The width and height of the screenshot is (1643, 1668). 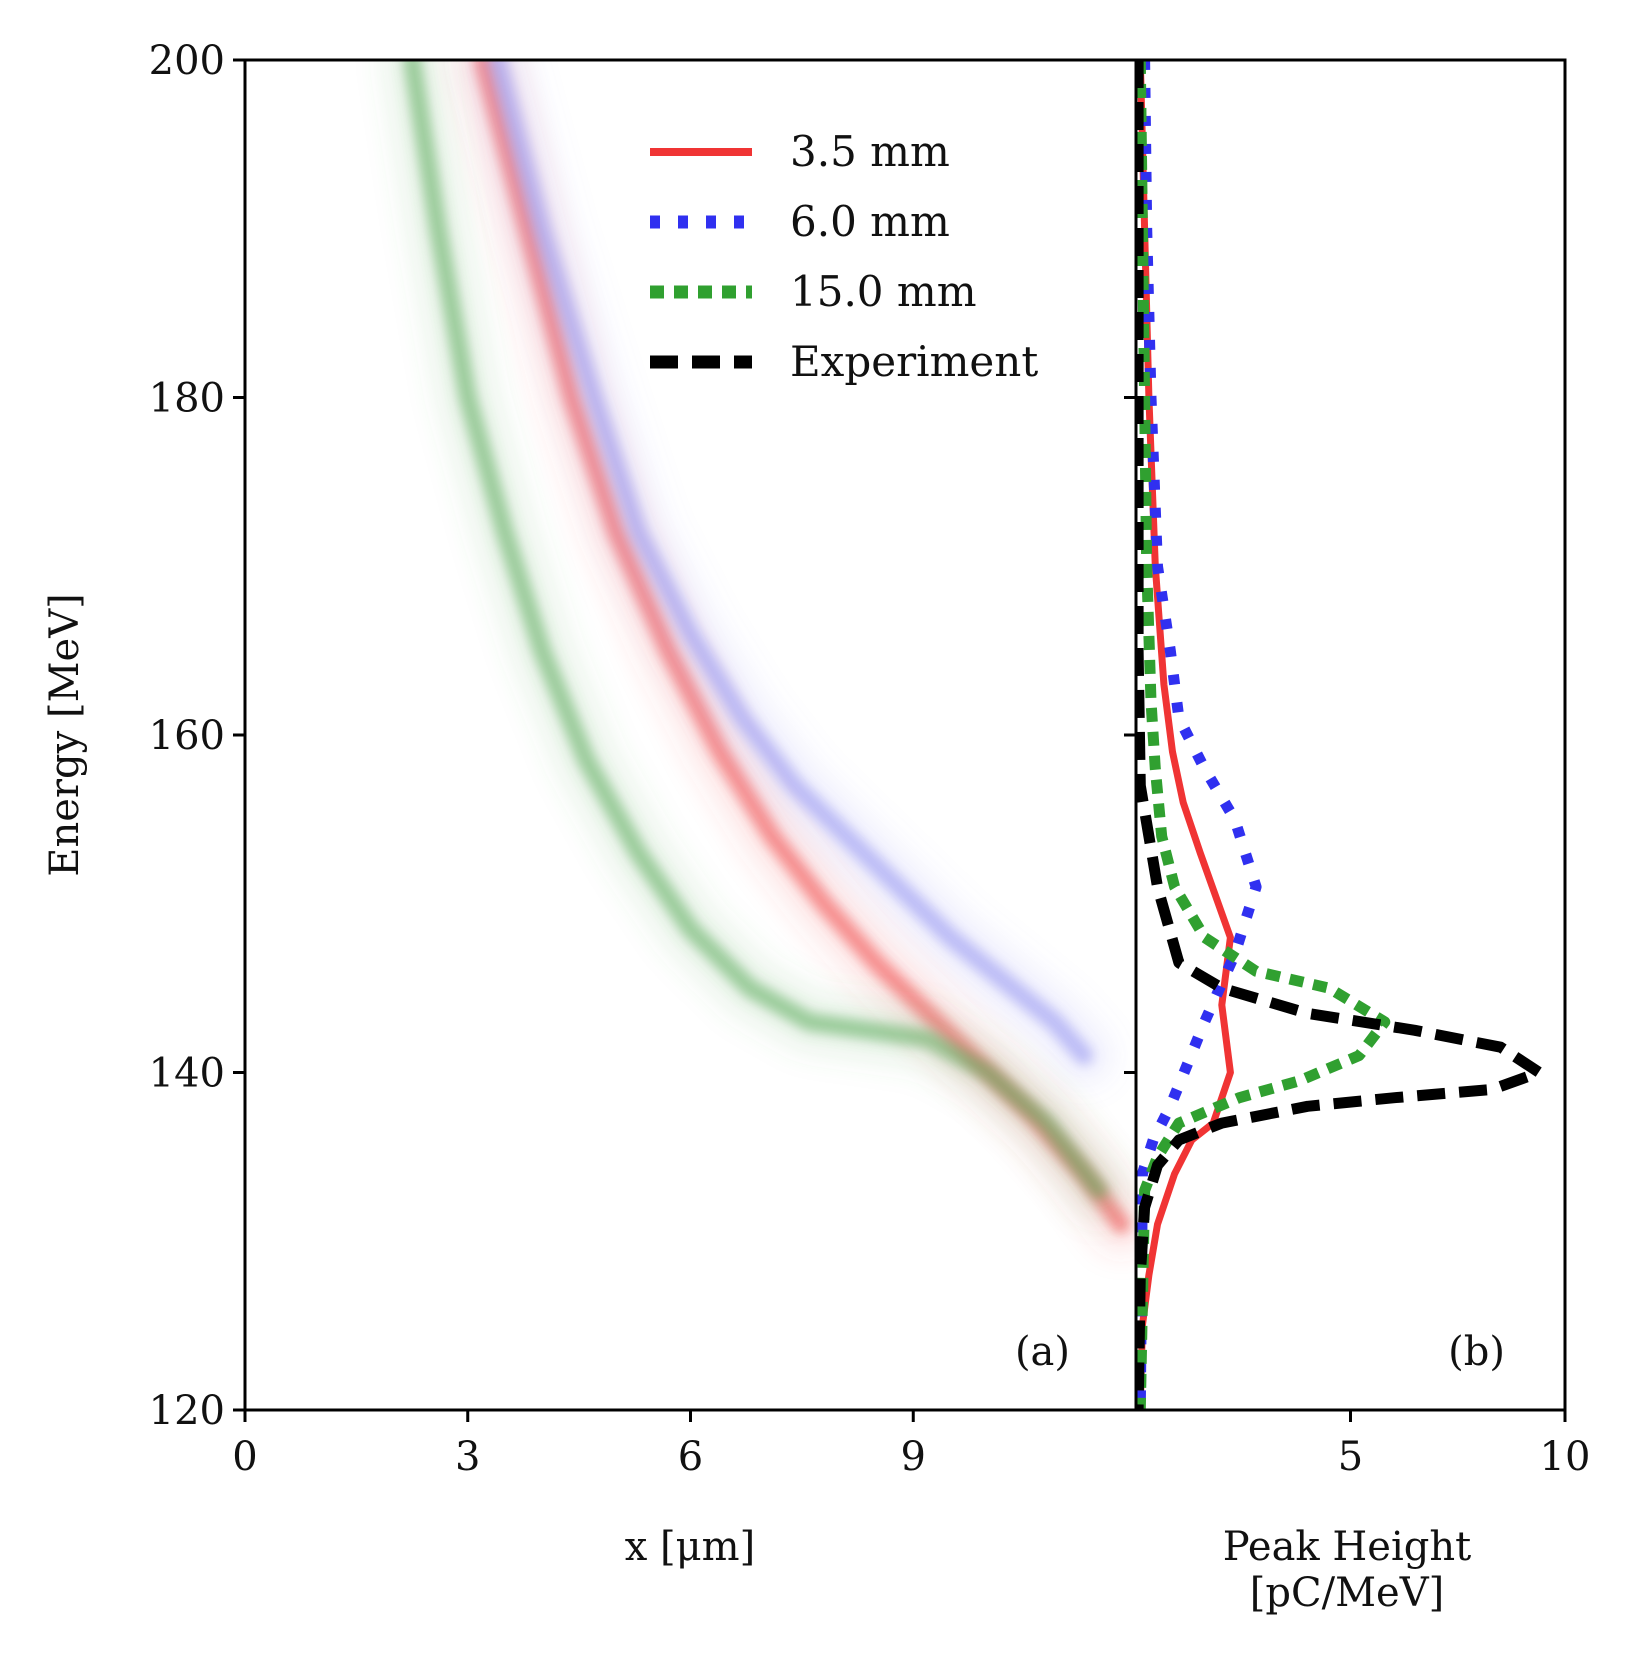 I want to click on x-tick-label-a: 3, so click(x=467, y=1457).